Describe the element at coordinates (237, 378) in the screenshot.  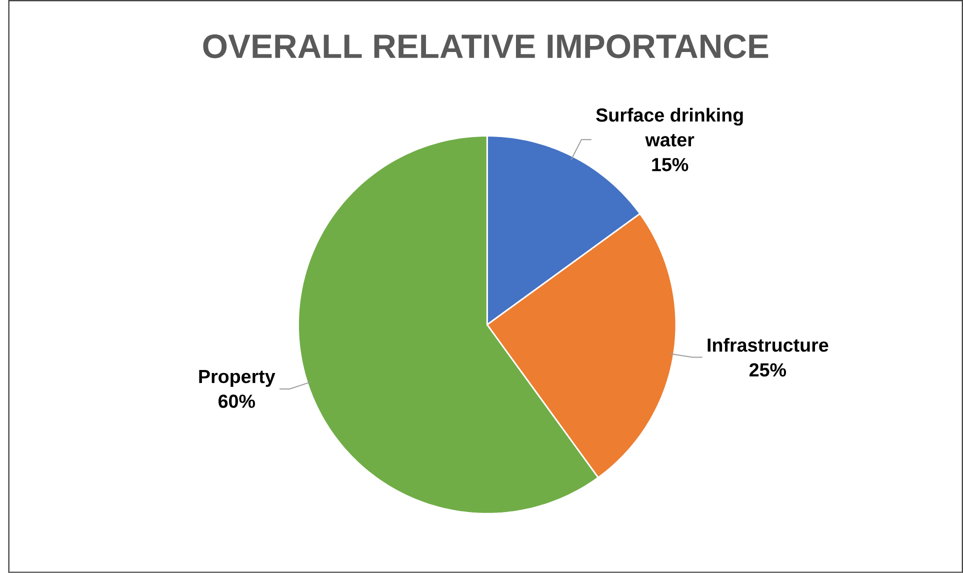
I see `slice-label: Property` at that location.